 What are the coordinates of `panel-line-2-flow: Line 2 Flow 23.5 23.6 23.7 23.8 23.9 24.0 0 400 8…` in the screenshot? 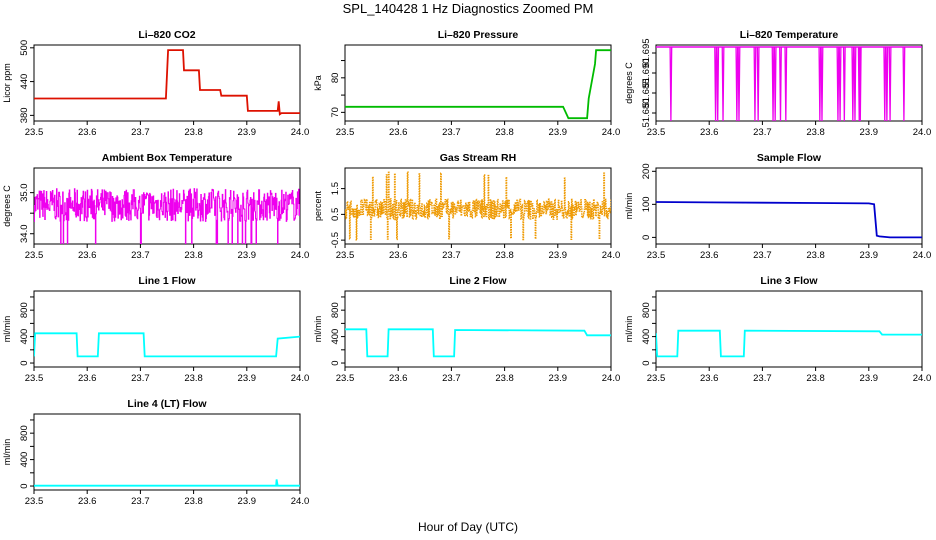 It's located at (466, 329).